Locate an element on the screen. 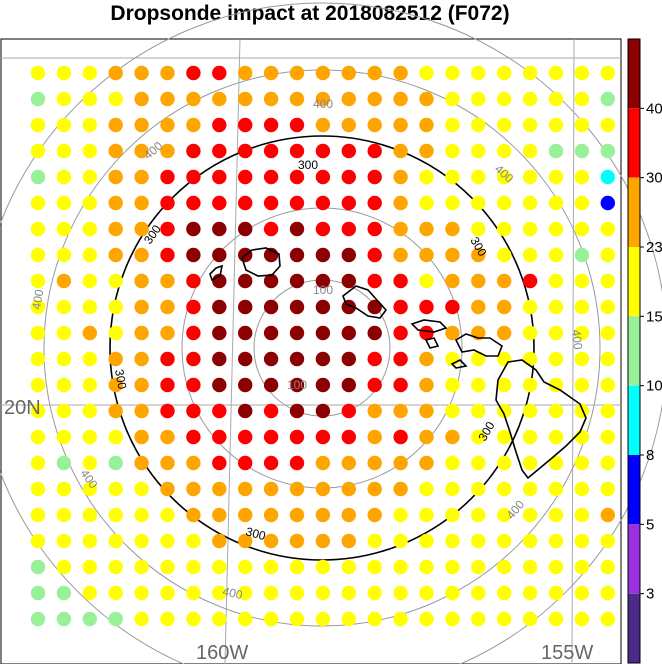  ring-label-300-left2: 300 is located at coordinates (120, 379).